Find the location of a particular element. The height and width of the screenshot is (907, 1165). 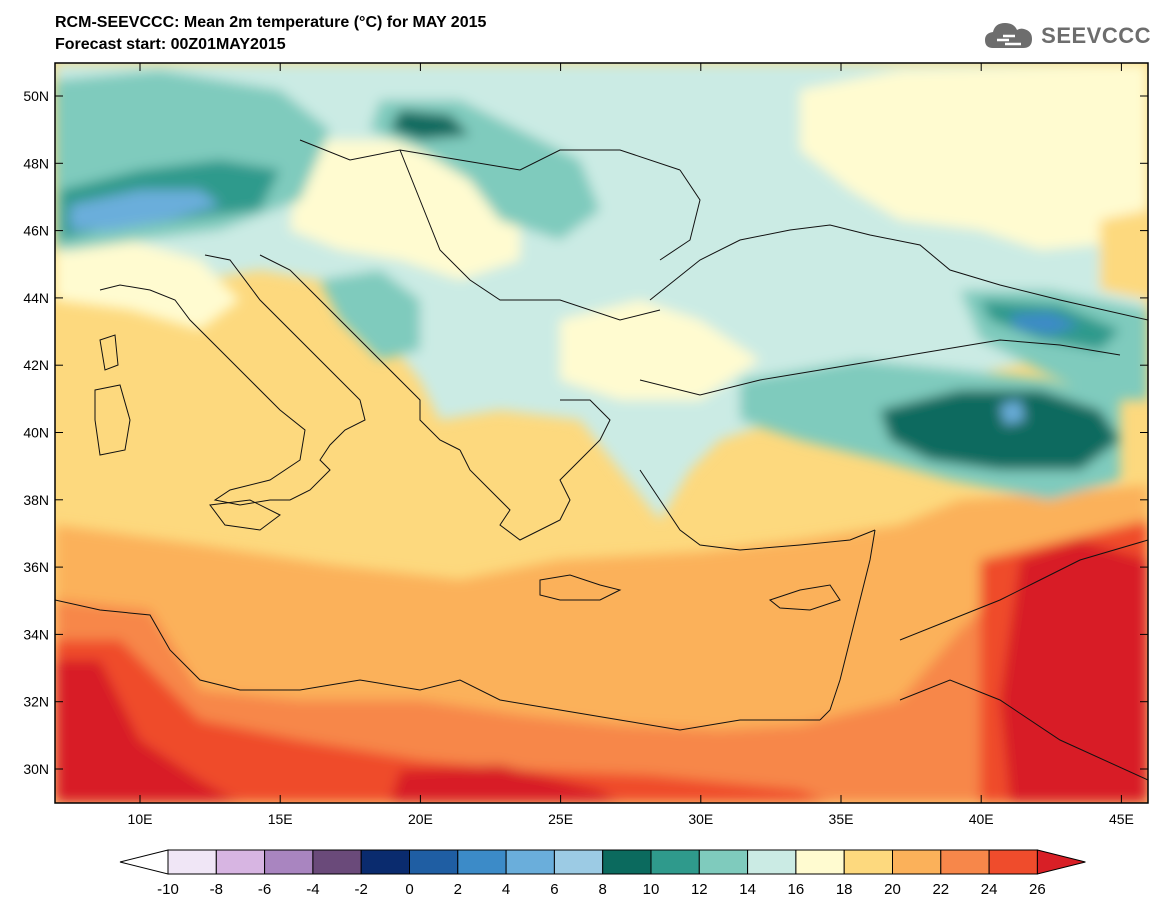

colorbar-label: 18 is located at coordinates (844, 889).